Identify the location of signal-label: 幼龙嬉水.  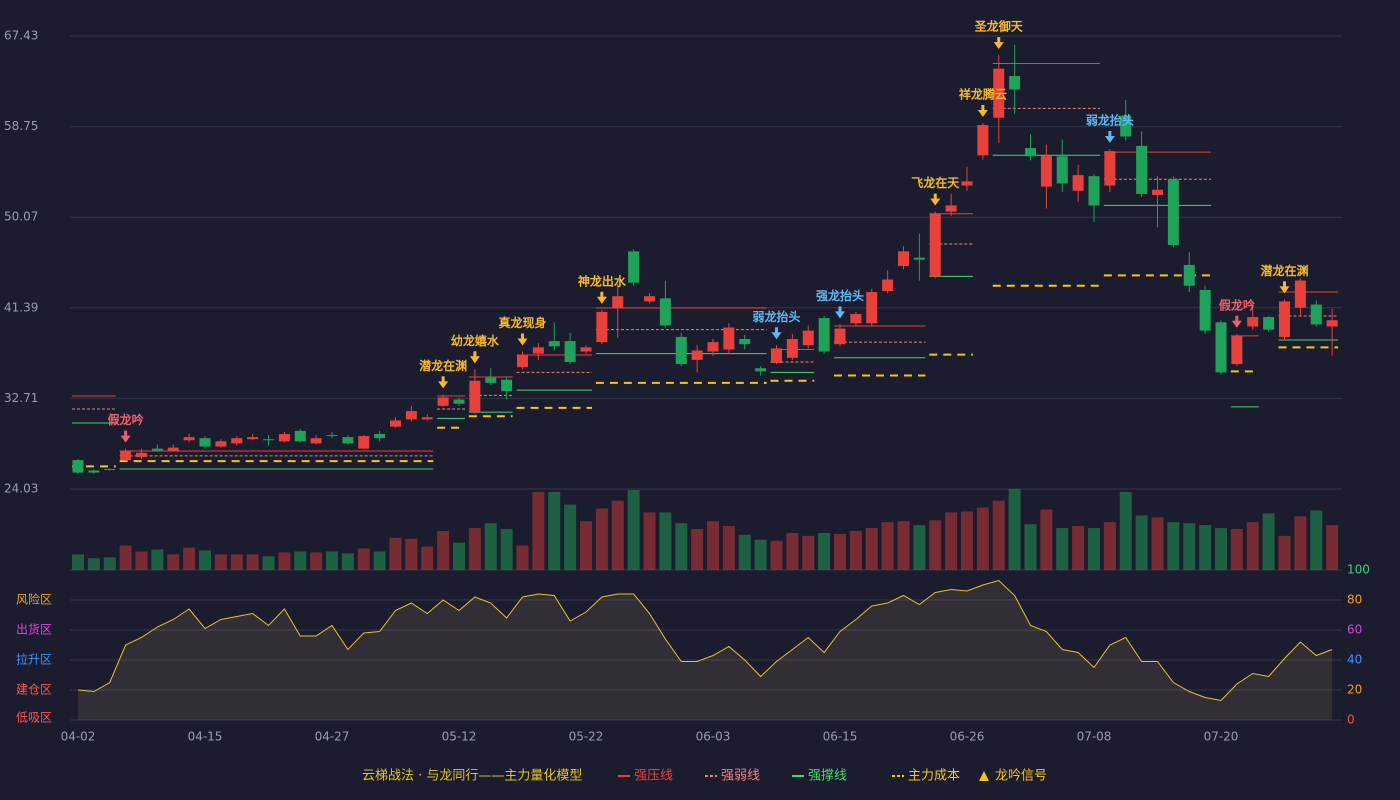
(475, 340).